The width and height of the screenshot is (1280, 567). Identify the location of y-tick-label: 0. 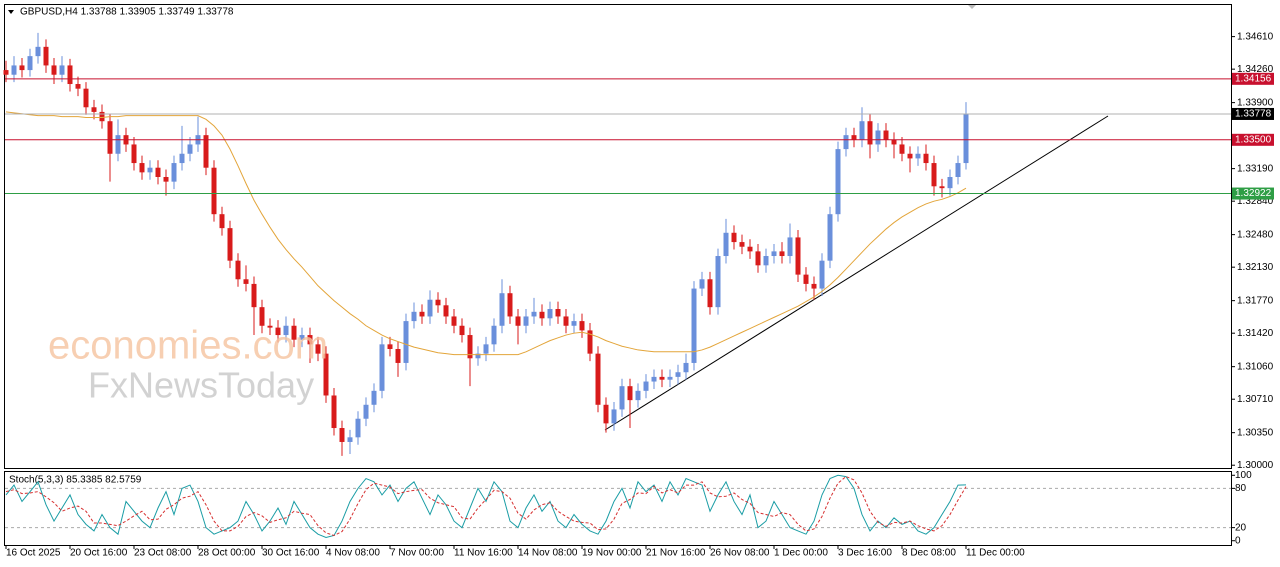
(1238, 540).